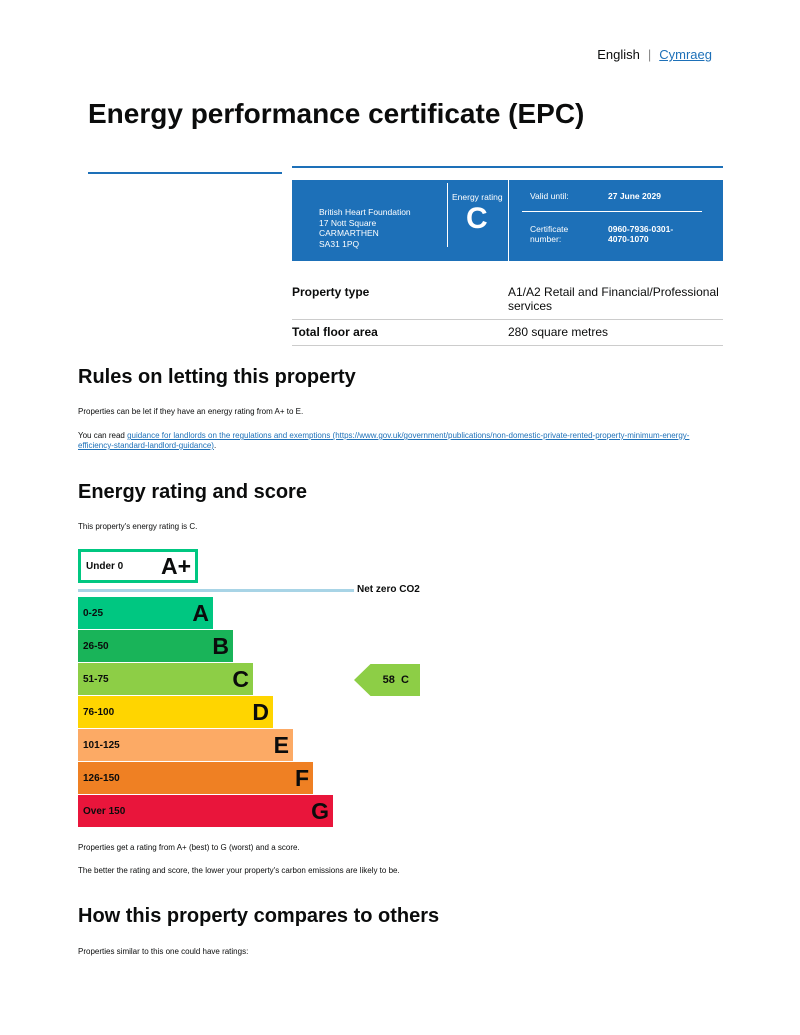 The width and height of the screenshot is (800, 1035). I want to click on band-letter: F, so click(301, 777).